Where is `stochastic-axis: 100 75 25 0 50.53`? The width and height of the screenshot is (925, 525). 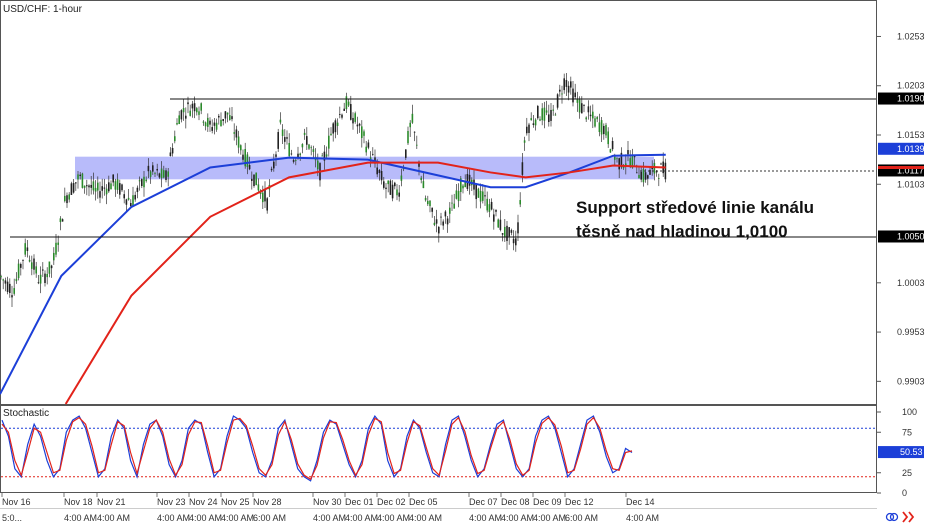
stochastic-axis: 100 75 25 0 50.53 is located at coordinates (900, 452).